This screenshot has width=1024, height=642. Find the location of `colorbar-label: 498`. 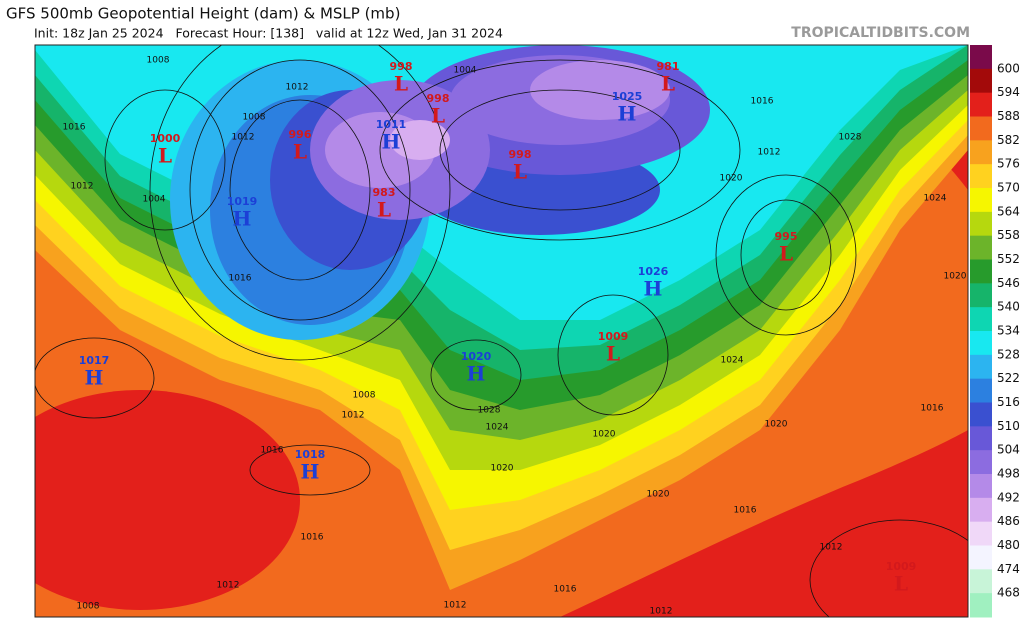

colorbar-label: 498 is located at coordinates (1008, 474).